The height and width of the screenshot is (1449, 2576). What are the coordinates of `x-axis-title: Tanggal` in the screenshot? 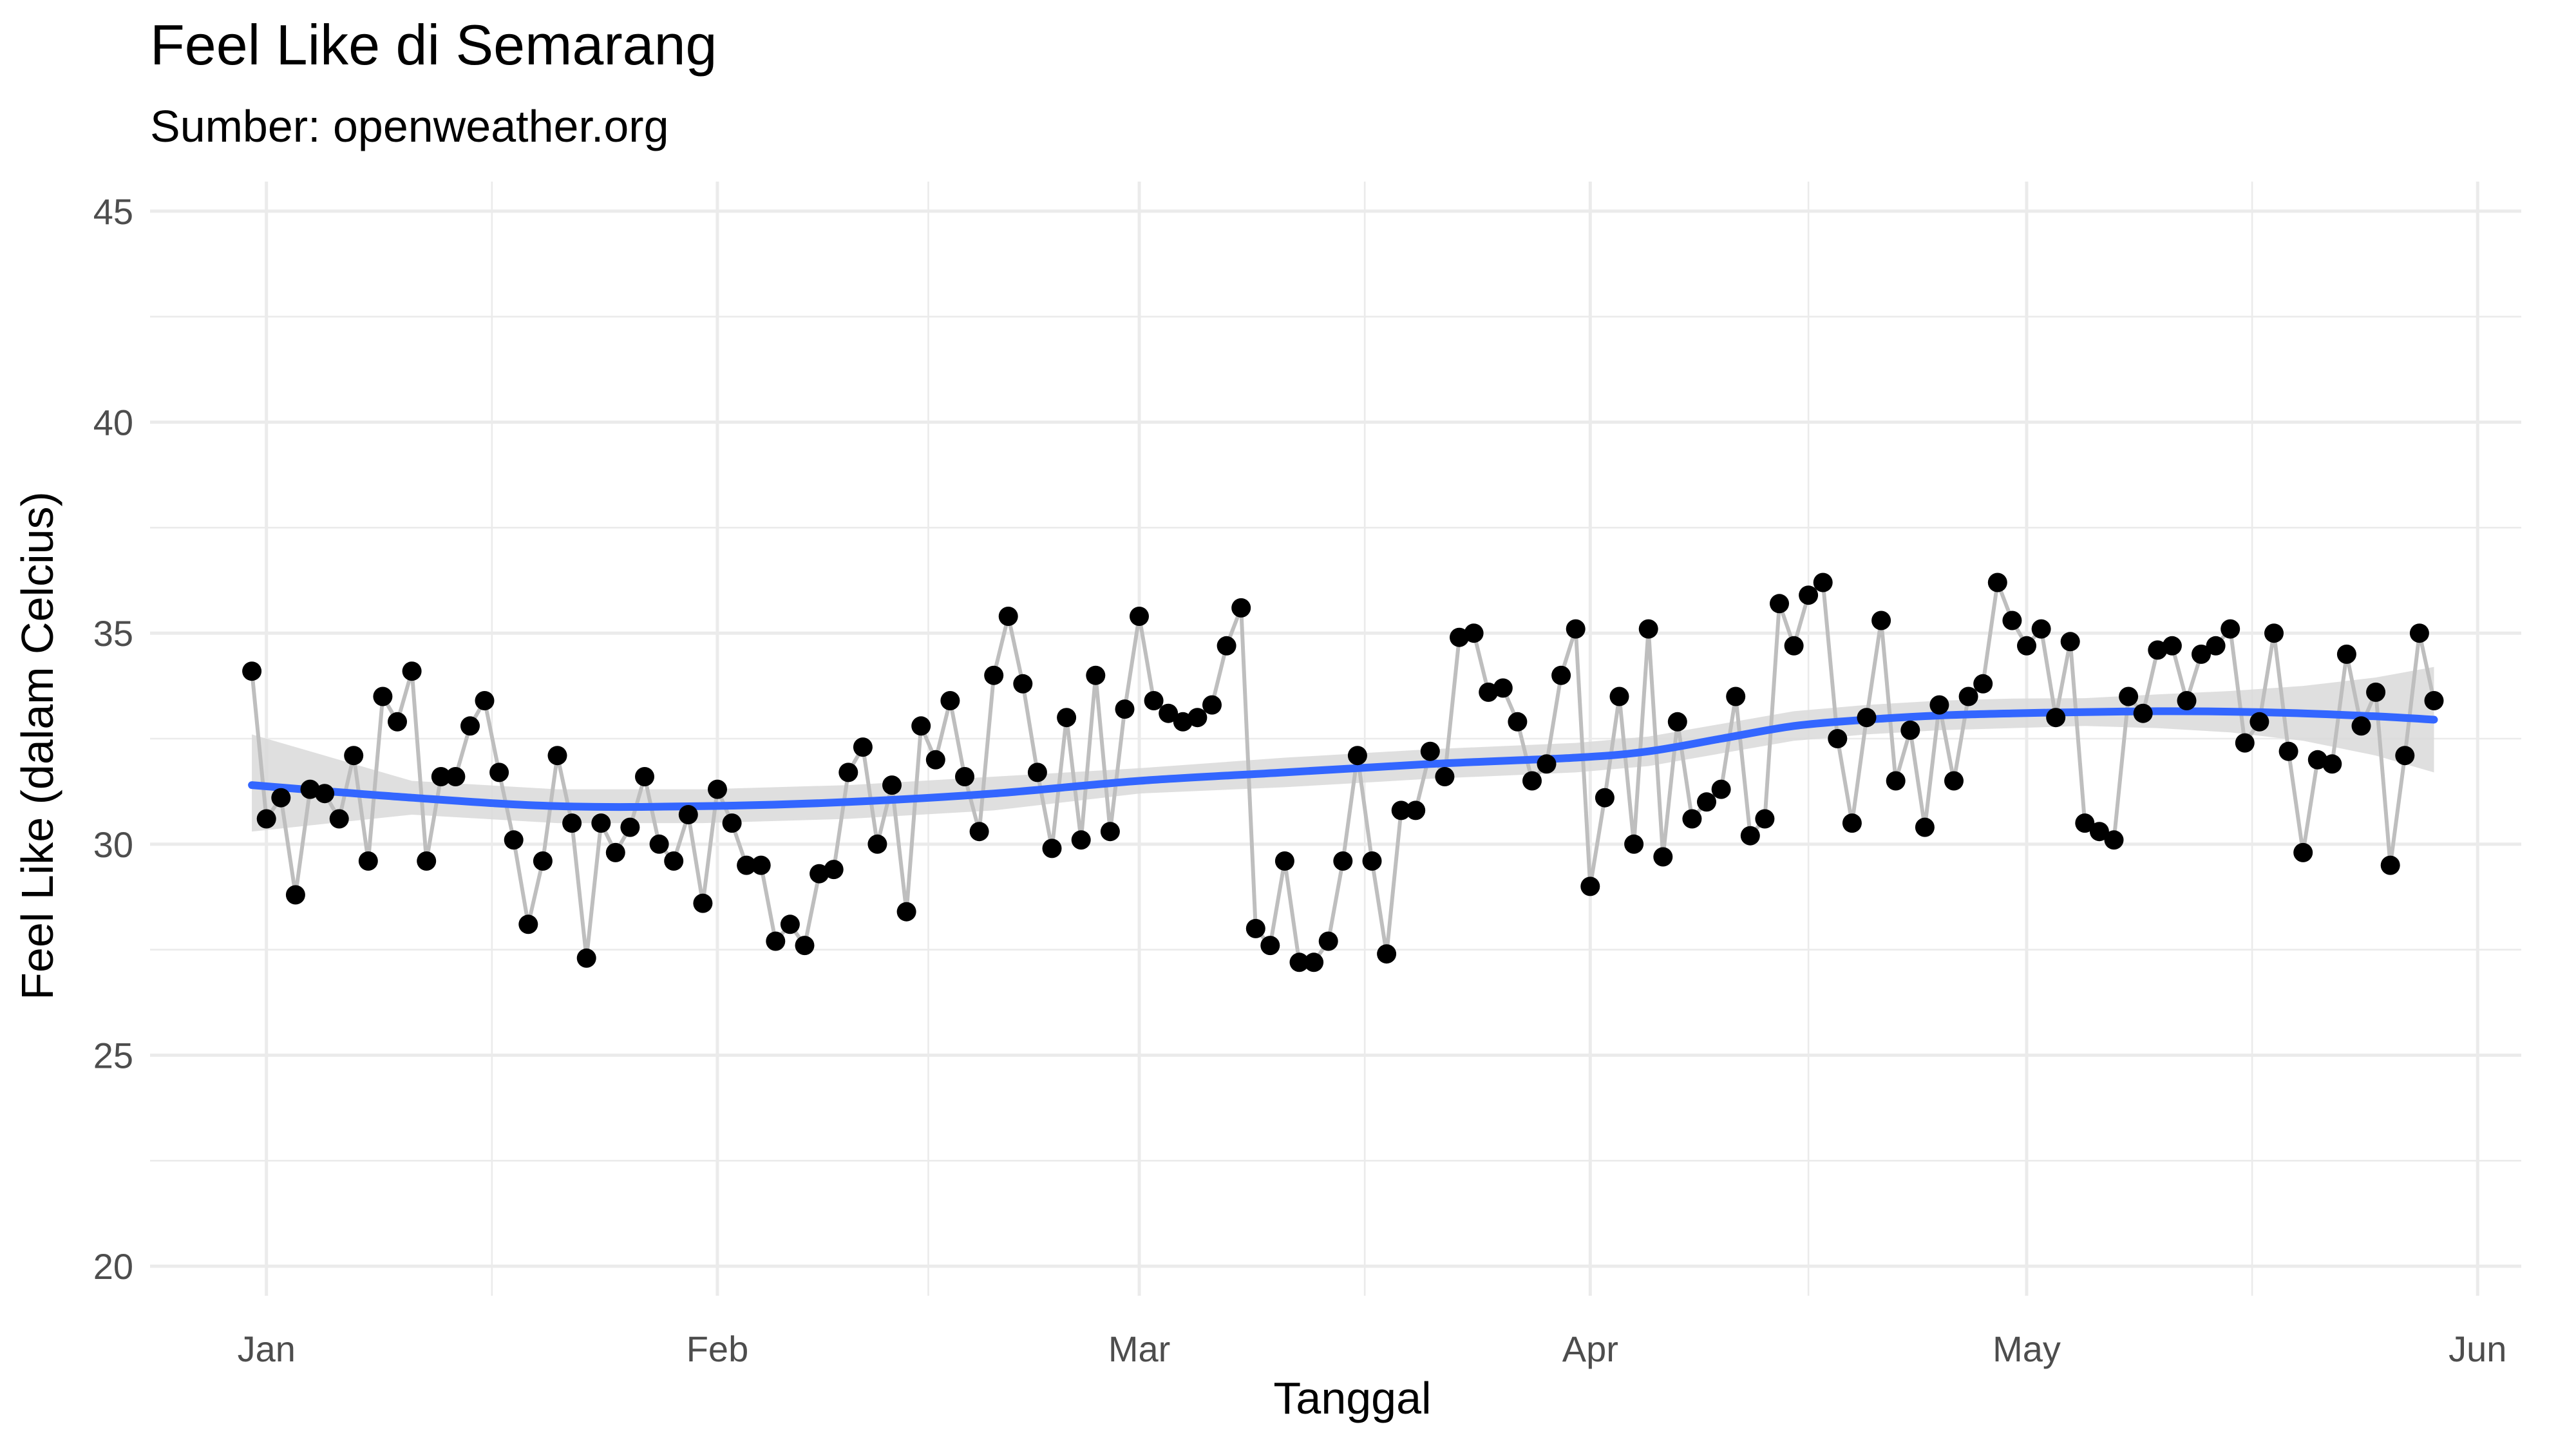 It's located at (1352, 1398).